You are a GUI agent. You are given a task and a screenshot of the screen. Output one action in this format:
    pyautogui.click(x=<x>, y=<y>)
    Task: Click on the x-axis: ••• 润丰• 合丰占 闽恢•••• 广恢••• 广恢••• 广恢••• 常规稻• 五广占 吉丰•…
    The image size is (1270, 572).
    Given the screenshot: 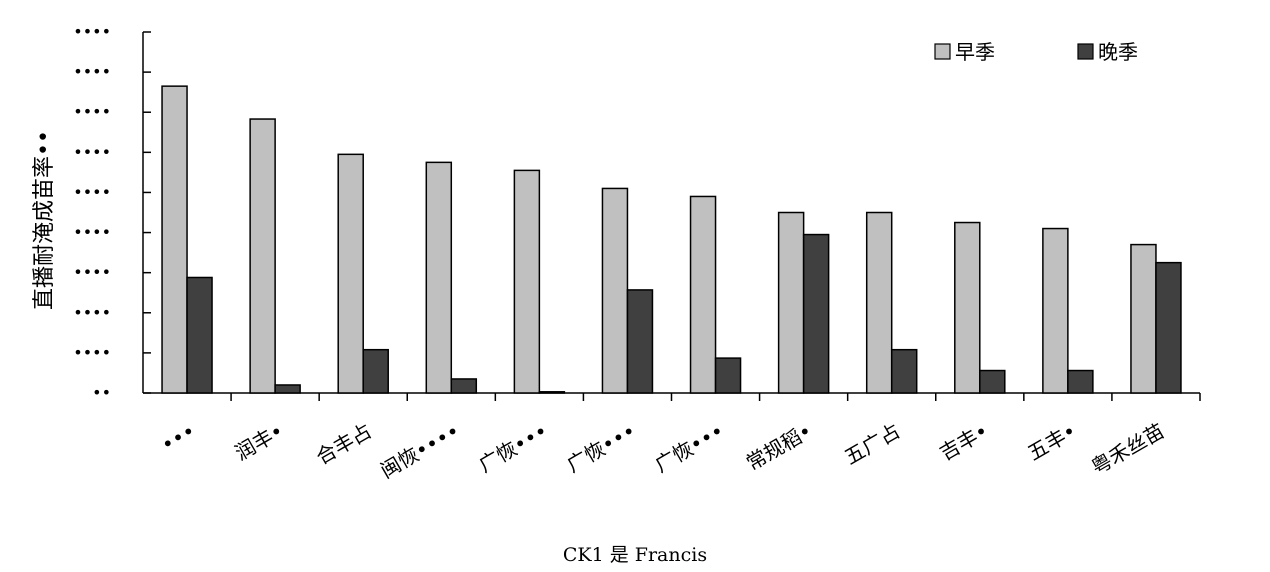 What is the action you would take?
    pyautogui.click(x=672, y=437)
    